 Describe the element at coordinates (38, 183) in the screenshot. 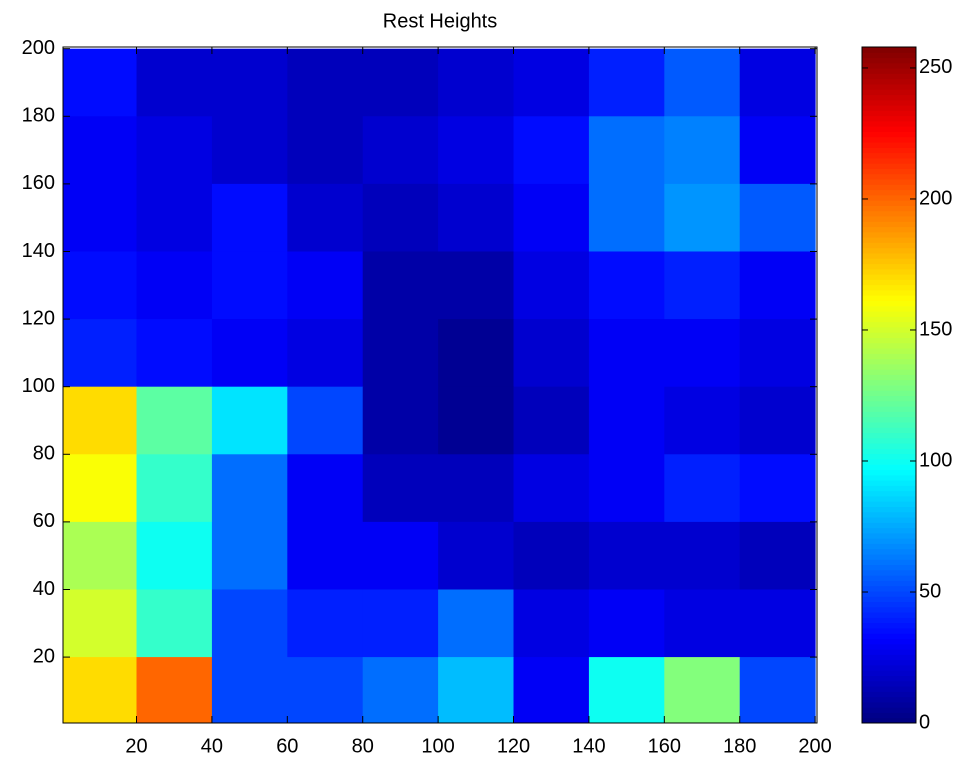

I see `y-tick-label: 160` at that location.